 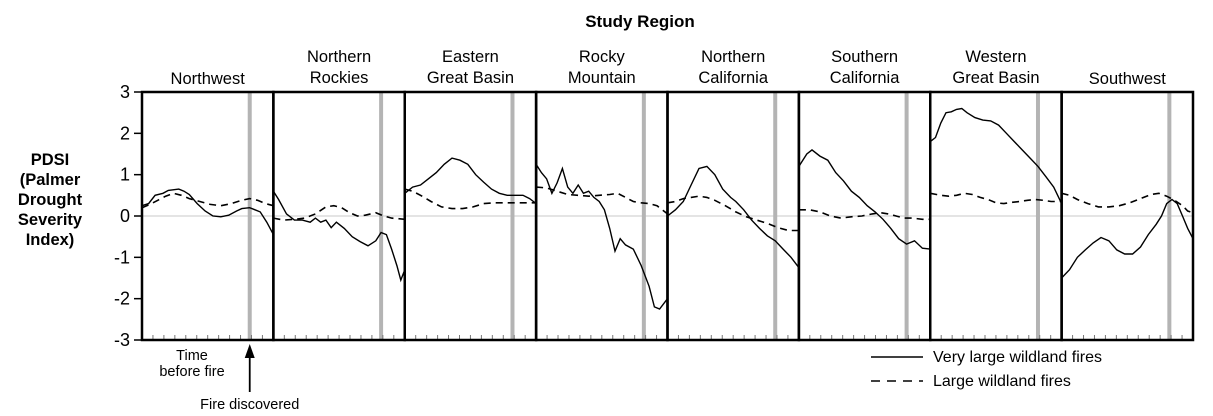 What do you see at coordinates (50, 160) in the screenshot?
I see `y-axis-label-line: PDSI` at bounding box center [50, 160].